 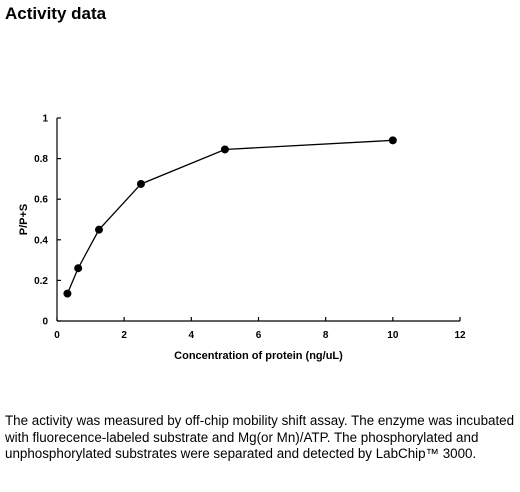 What do you see at coordinates (45, 322) in the screenshot?
I see `y-tick-label: 0` at bounding box center [45, 322].